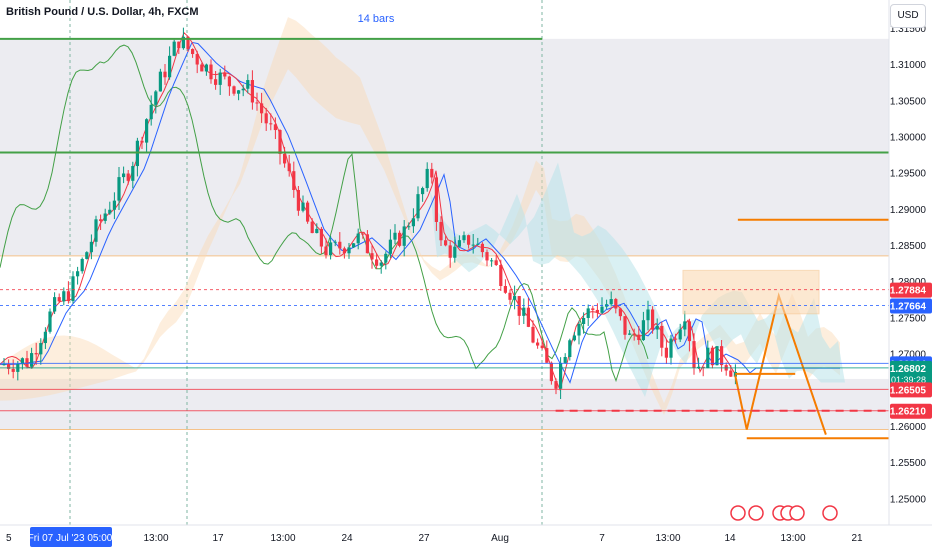 The image size is (932, 550). What do you see at coordinates (102, 12) in the screenshot?
I see `chart-title: British Pound / U.S. Dollar, 4h, FXCM` at bounding box center [102, 12].